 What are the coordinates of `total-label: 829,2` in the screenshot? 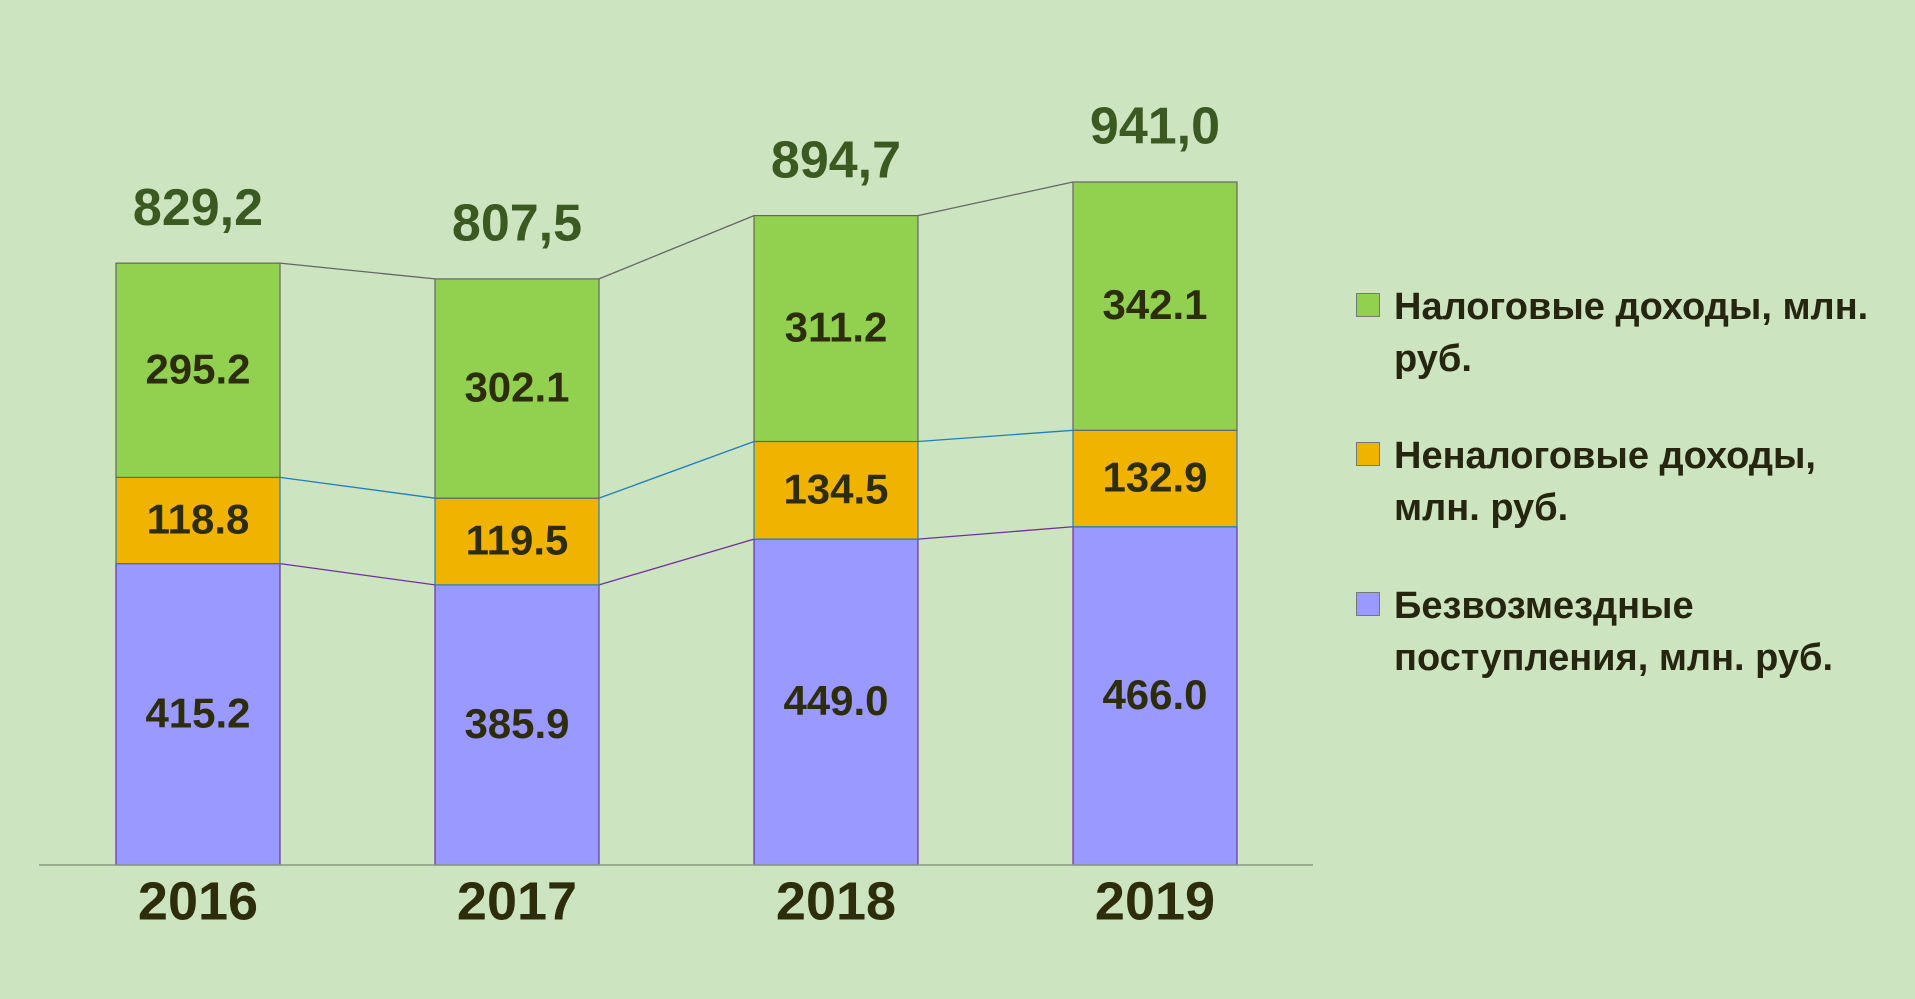 It's located at (198, 208).